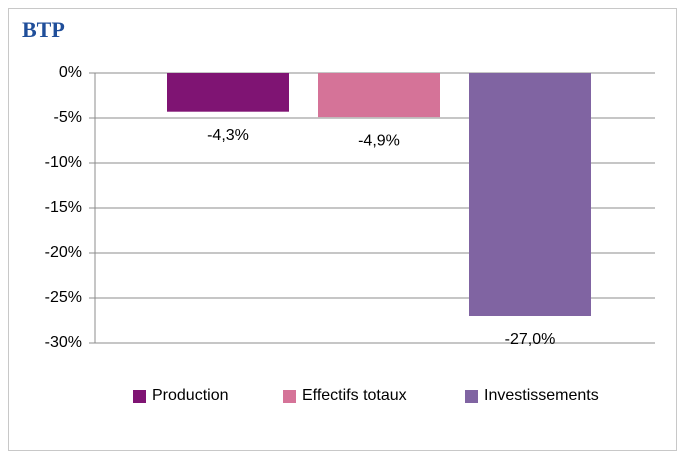  What do you see at coordinates (63, 252) in the screenshot?
I see `y-tick-label: -20%` at bounding box center [63, 252].